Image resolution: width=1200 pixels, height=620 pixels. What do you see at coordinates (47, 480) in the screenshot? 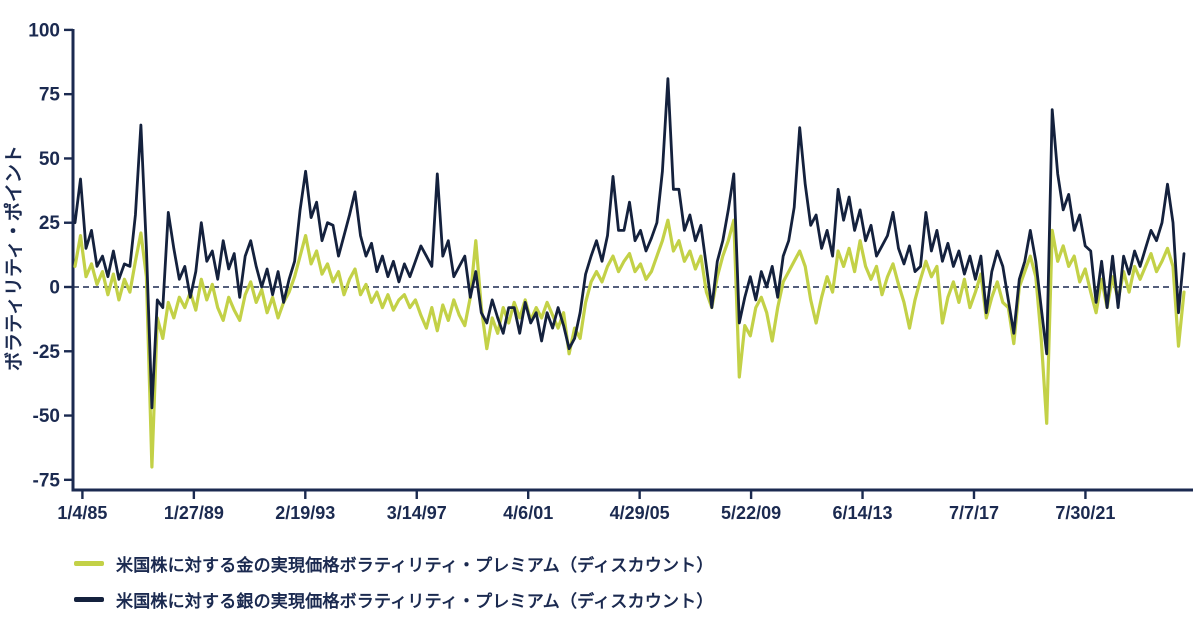
I see `y-tick-label: -75` at bounding box center [47, 480].